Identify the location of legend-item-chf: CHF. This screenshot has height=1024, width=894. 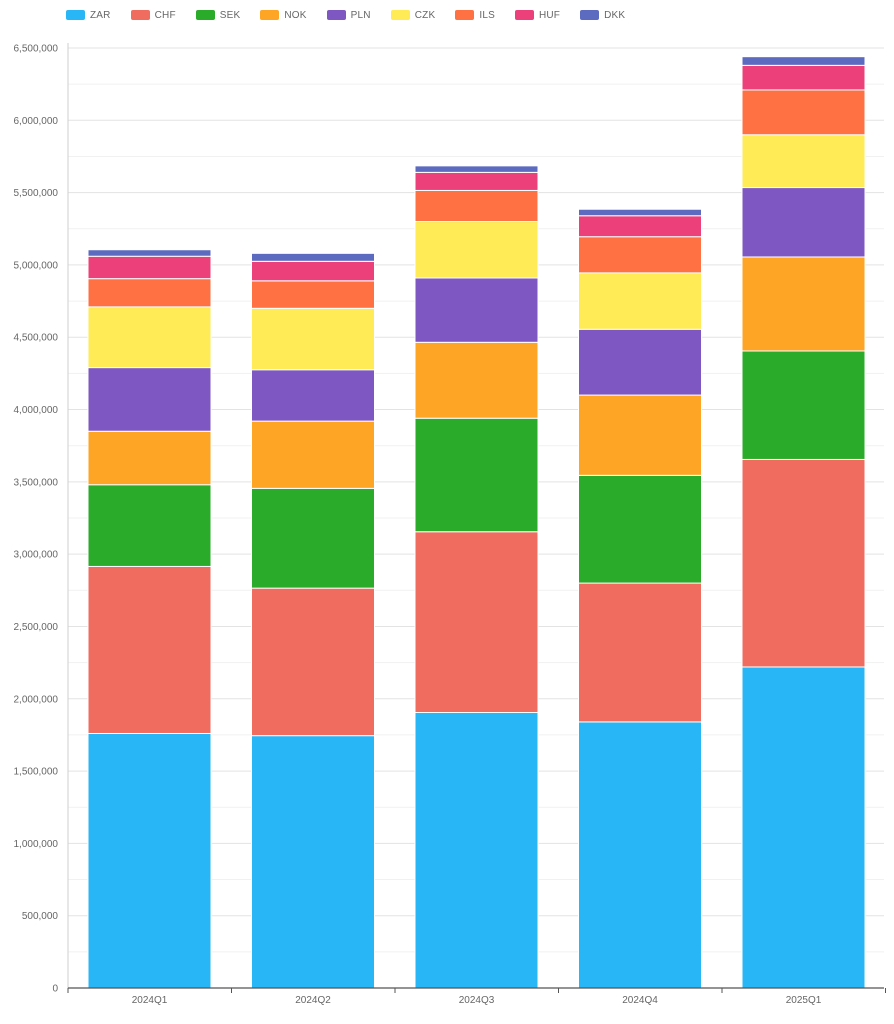
(153, 15).